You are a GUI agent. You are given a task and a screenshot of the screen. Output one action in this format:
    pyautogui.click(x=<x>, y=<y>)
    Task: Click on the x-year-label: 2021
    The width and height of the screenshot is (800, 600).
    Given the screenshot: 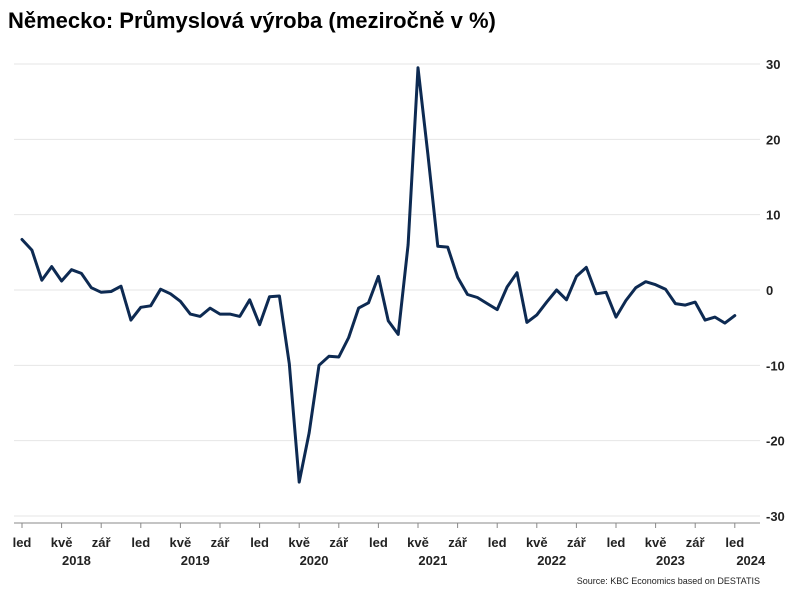 What is the action you would take?
    pyautogui.click(x=432, y=560)
    